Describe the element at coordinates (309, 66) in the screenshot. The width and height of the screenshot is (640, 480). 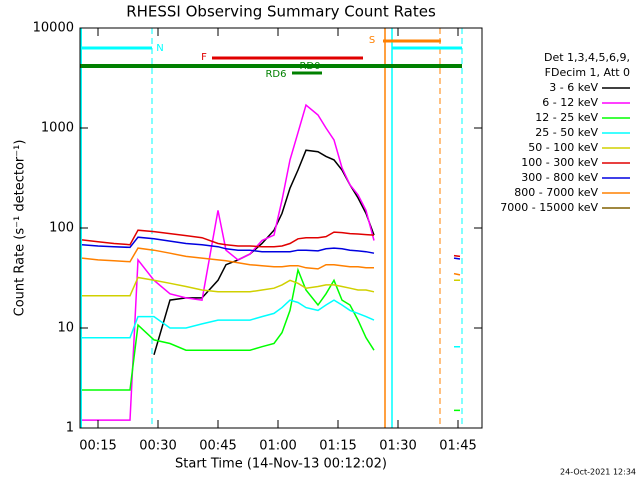
I see `annotation: RD0` at that location.